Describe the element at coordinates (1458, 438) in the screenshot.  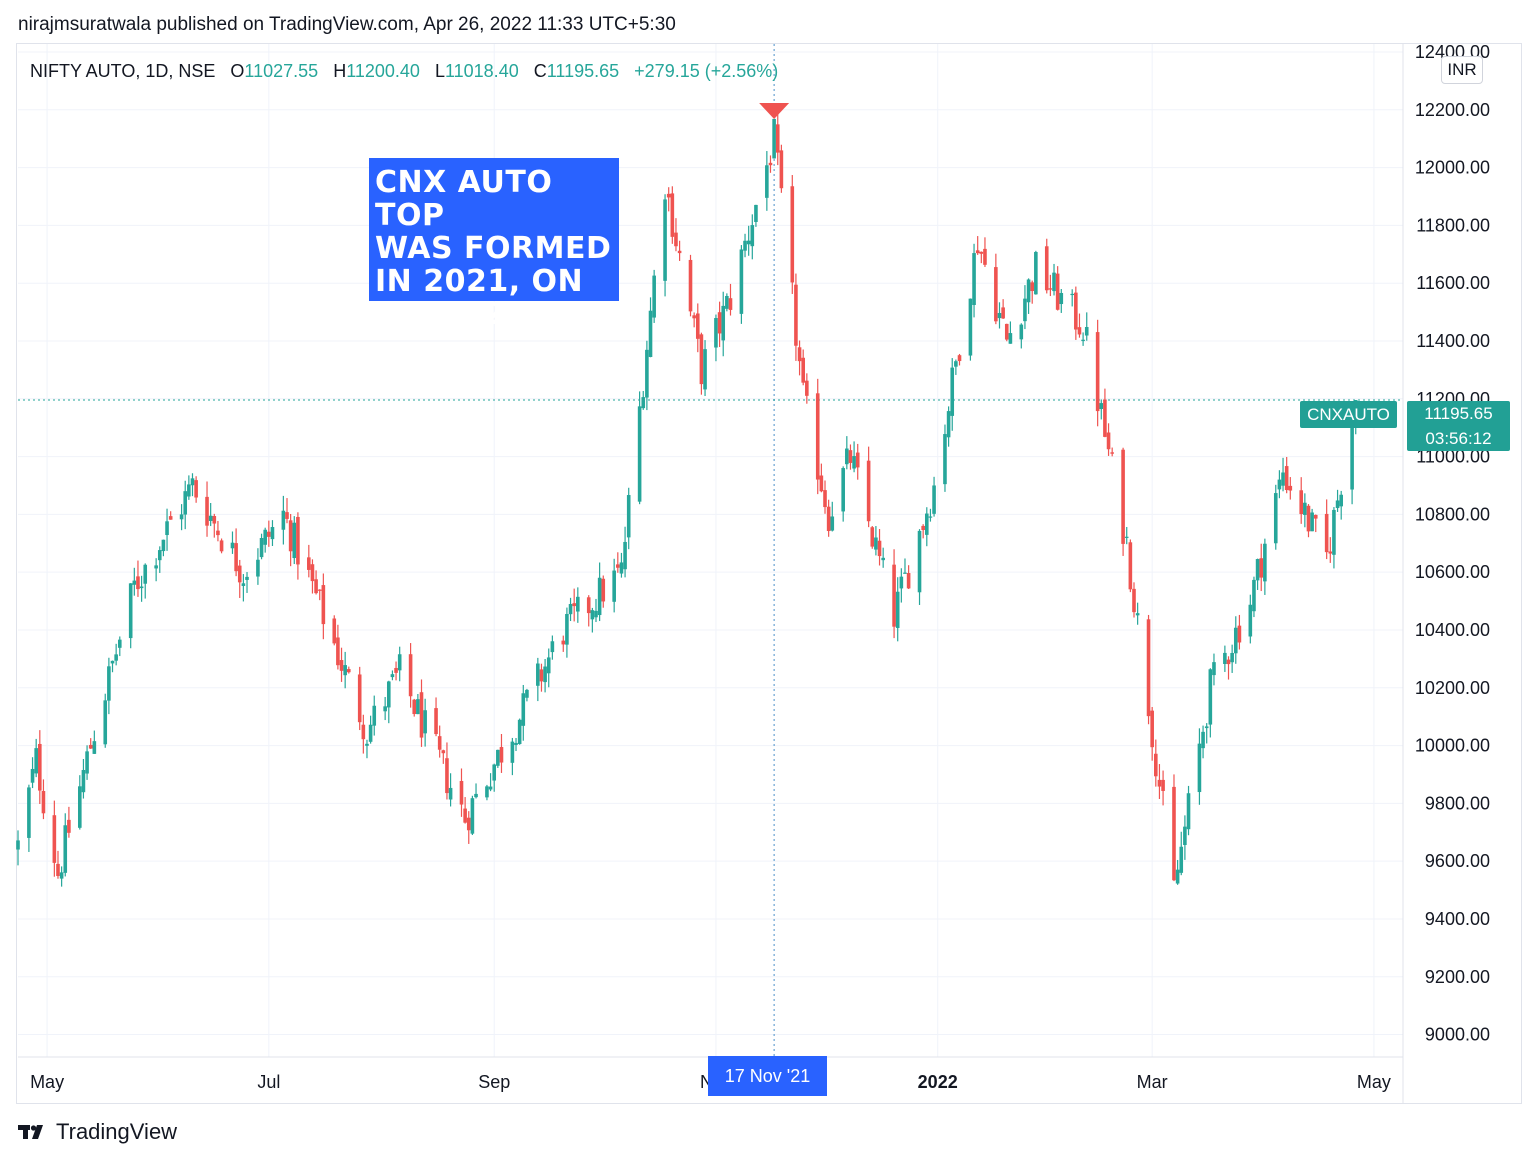
I see `bar-countdown: 03:56:12` at that location.